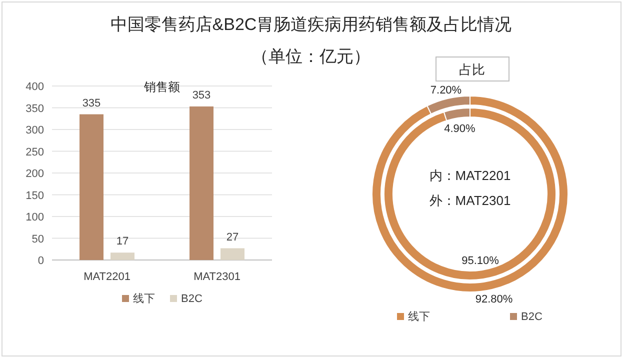 This screenshot has width=623, height=358. What do you see at coordinates (460, 128) in the screenshot?
I see `data-label: 4.90%` at bounding box center [460, 128].